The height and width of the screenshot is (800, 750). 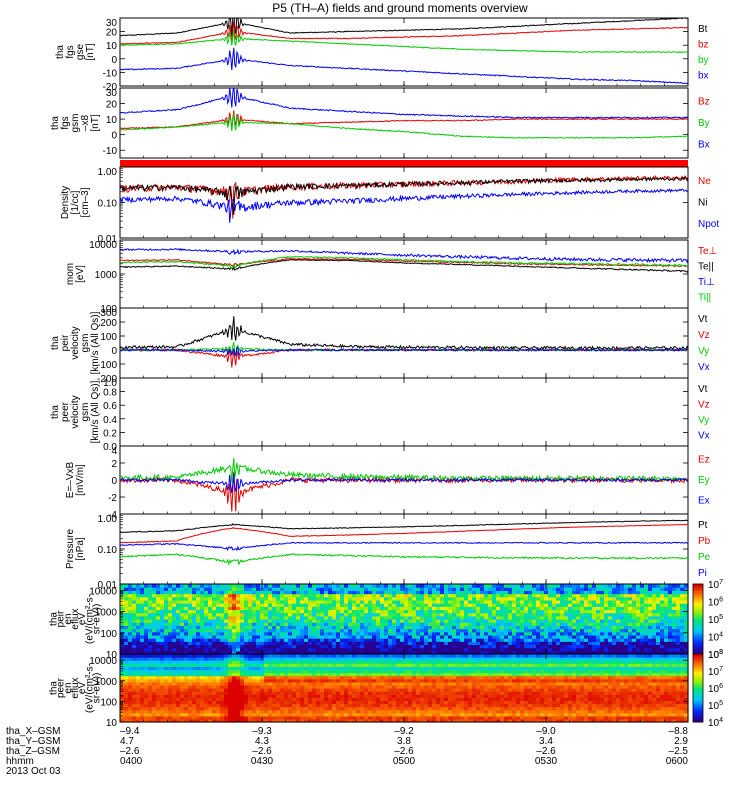 What do you see at coordinates (61, 618) in the screenshot?
I see `y-axis-label-line: peir` at bounding box center [61, 618].